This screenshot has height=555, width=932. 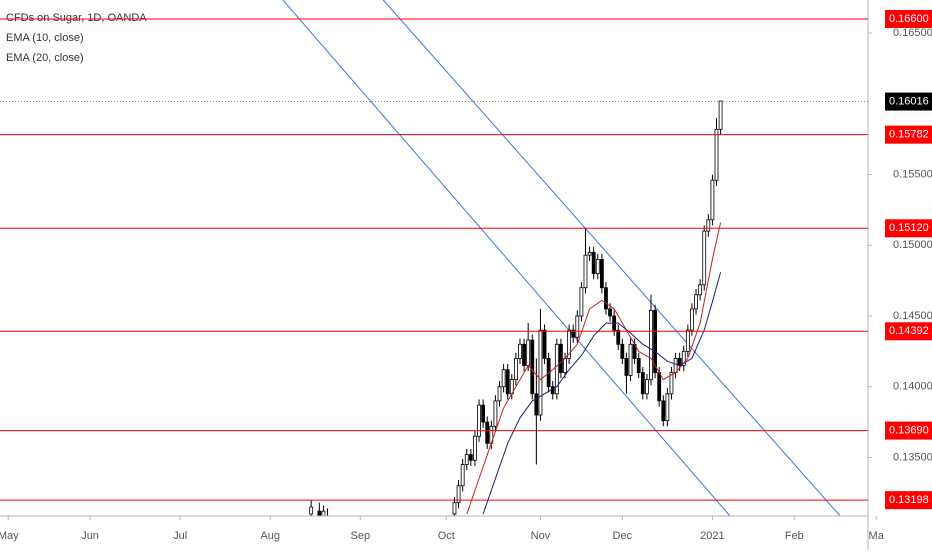 I want to click on y-tick-label: 0.14000, so click(x=912, y=387).